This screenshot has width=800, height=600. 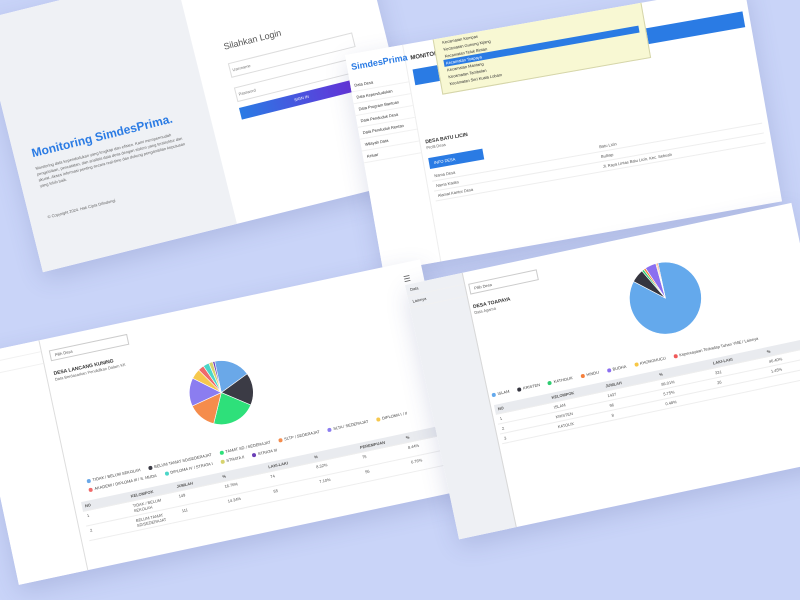 I want to click on legend-label: HINDU, so click(x=592, y=373).